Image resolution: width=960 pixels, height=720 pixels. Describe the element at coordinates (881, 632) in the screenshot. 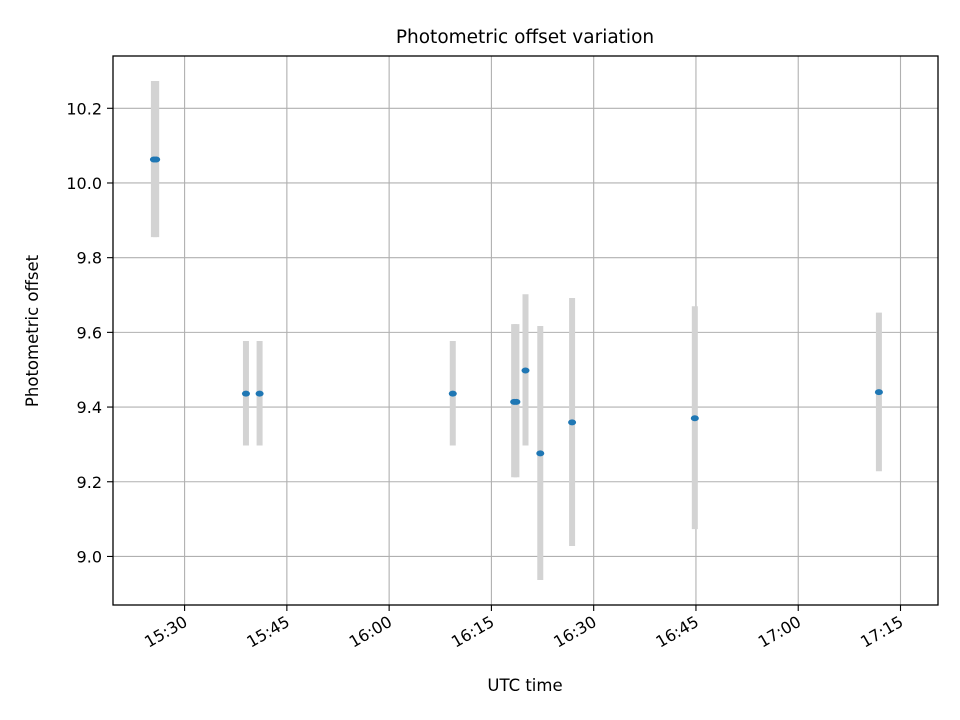

I see `x-tick-label: 17:15` at that location.